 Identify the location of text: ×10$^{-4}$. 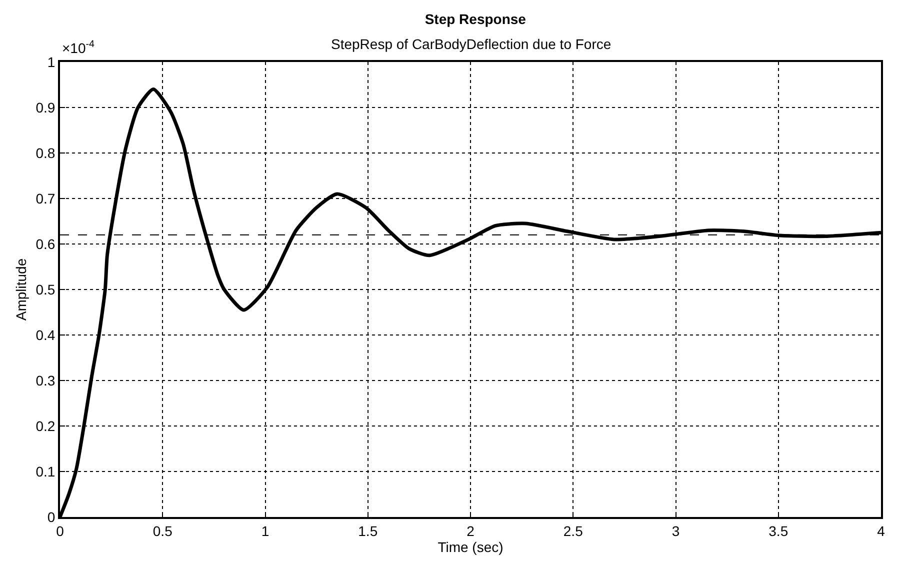
(79, 47).